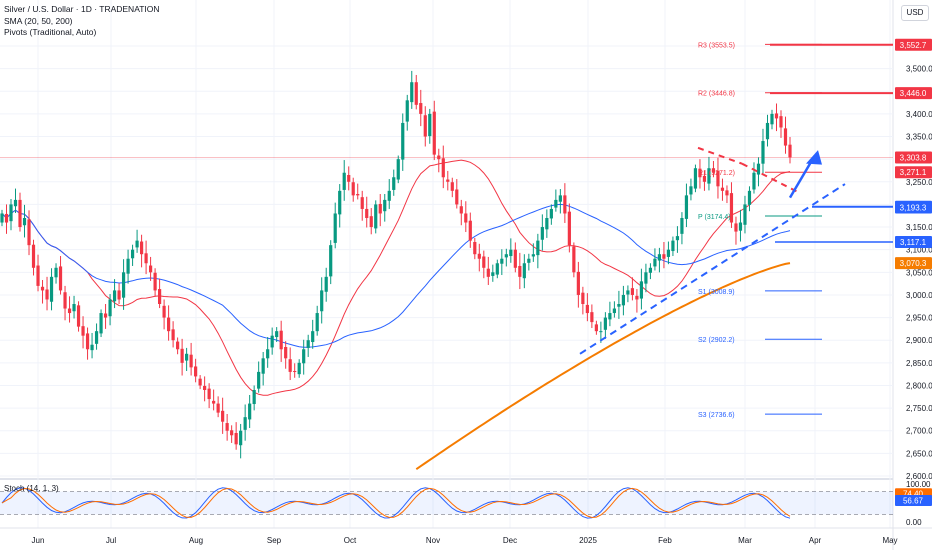  What do you see at coordinates (913, 45) in the screenshot?
I see `price-tag-label: 3,552.7` at bounding box center [913, 45].